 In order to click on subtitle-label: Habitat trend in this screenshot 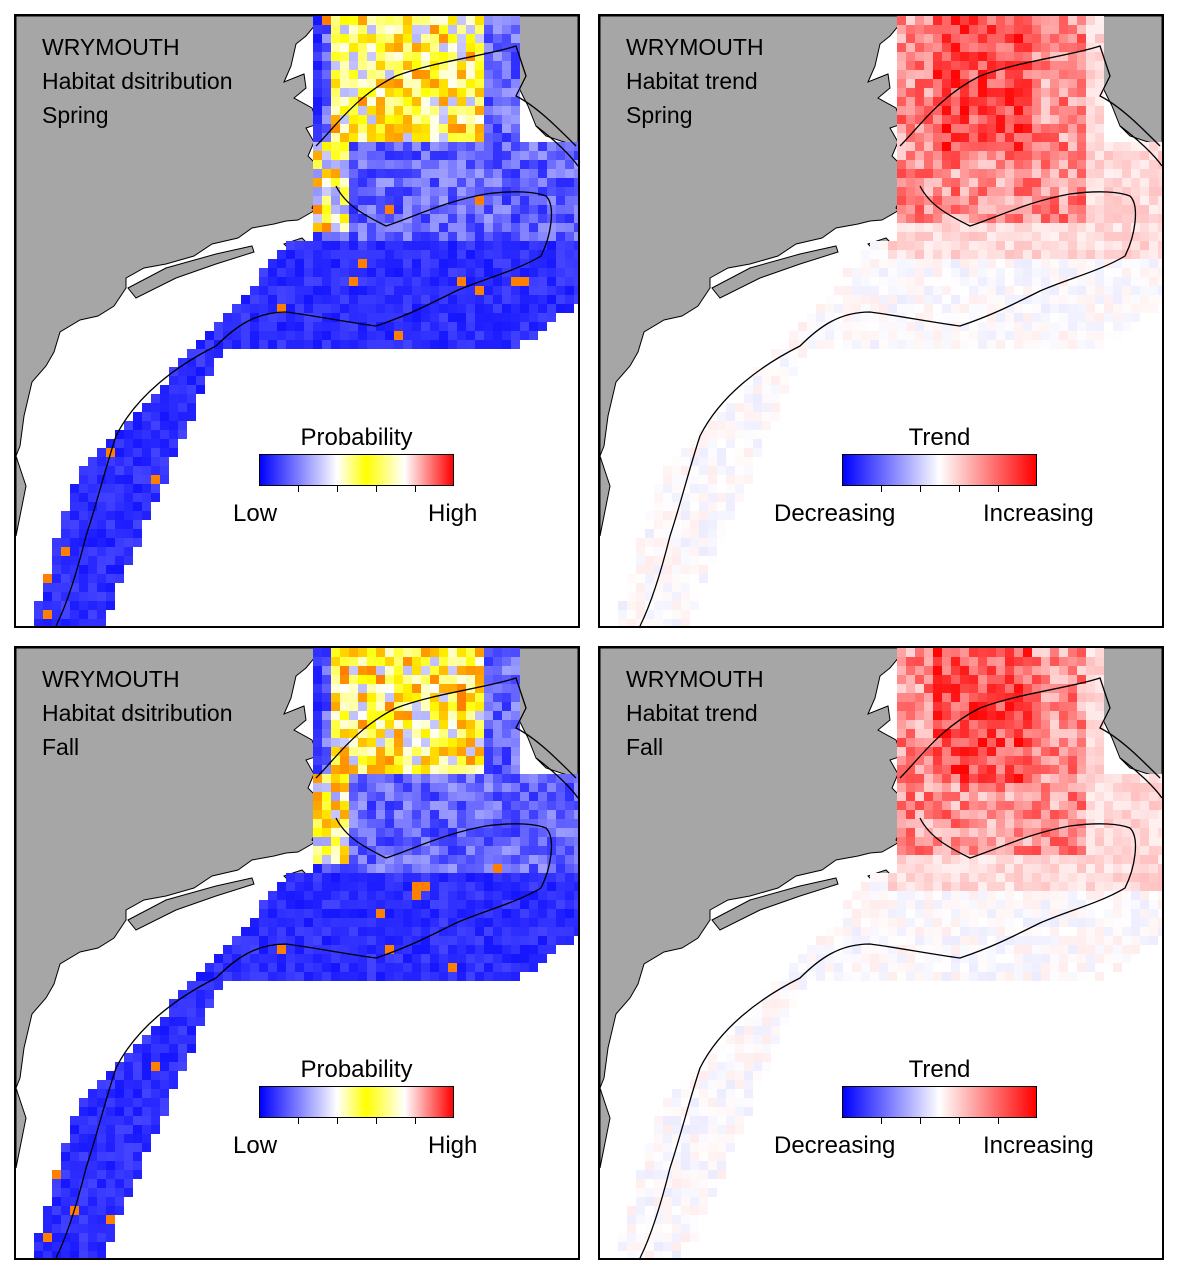, I will do `click(692, 81)`.